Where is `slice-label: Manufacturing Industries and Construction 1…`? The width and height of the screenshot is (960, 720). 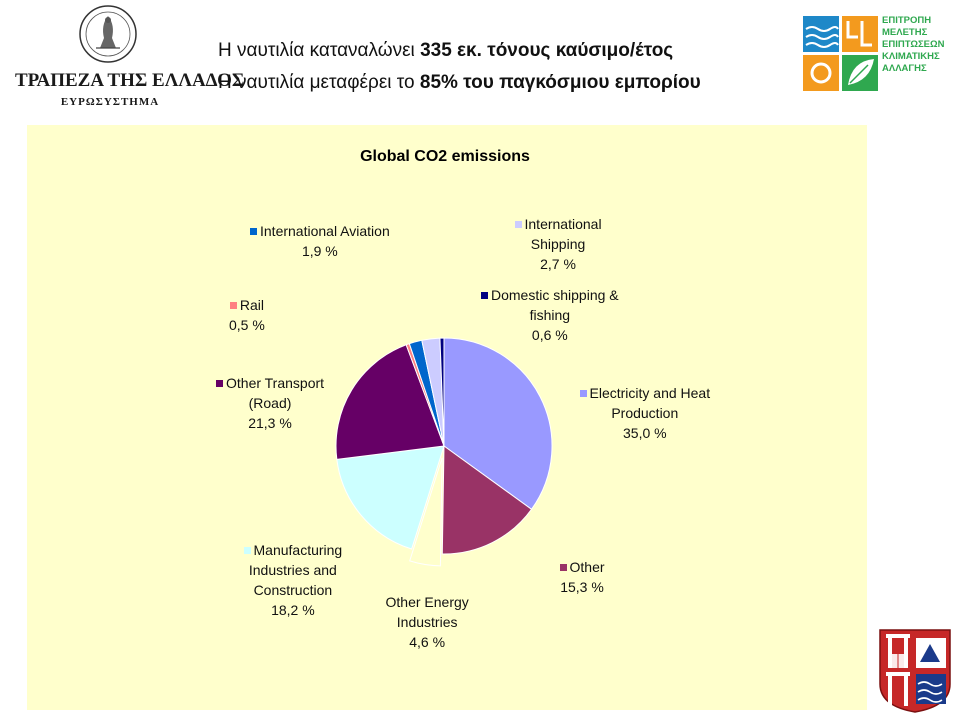
slice-label: Manufacturing Industries and Construction 1… is located at coordinates (293, 580).